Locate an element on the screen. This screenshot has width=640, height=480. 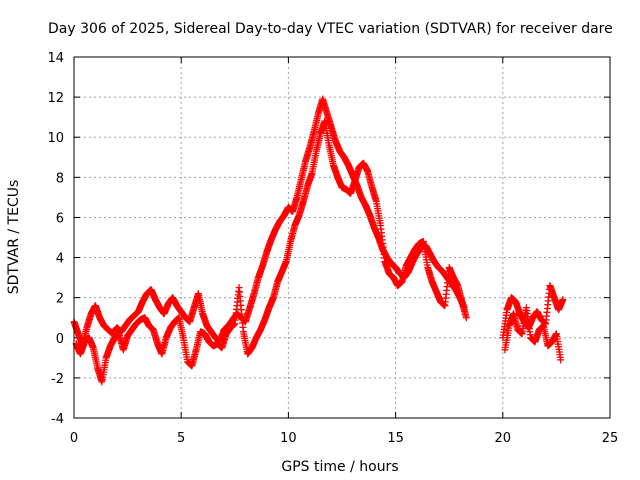
y-tick-label: -4 is located at coordinates (57, 419).